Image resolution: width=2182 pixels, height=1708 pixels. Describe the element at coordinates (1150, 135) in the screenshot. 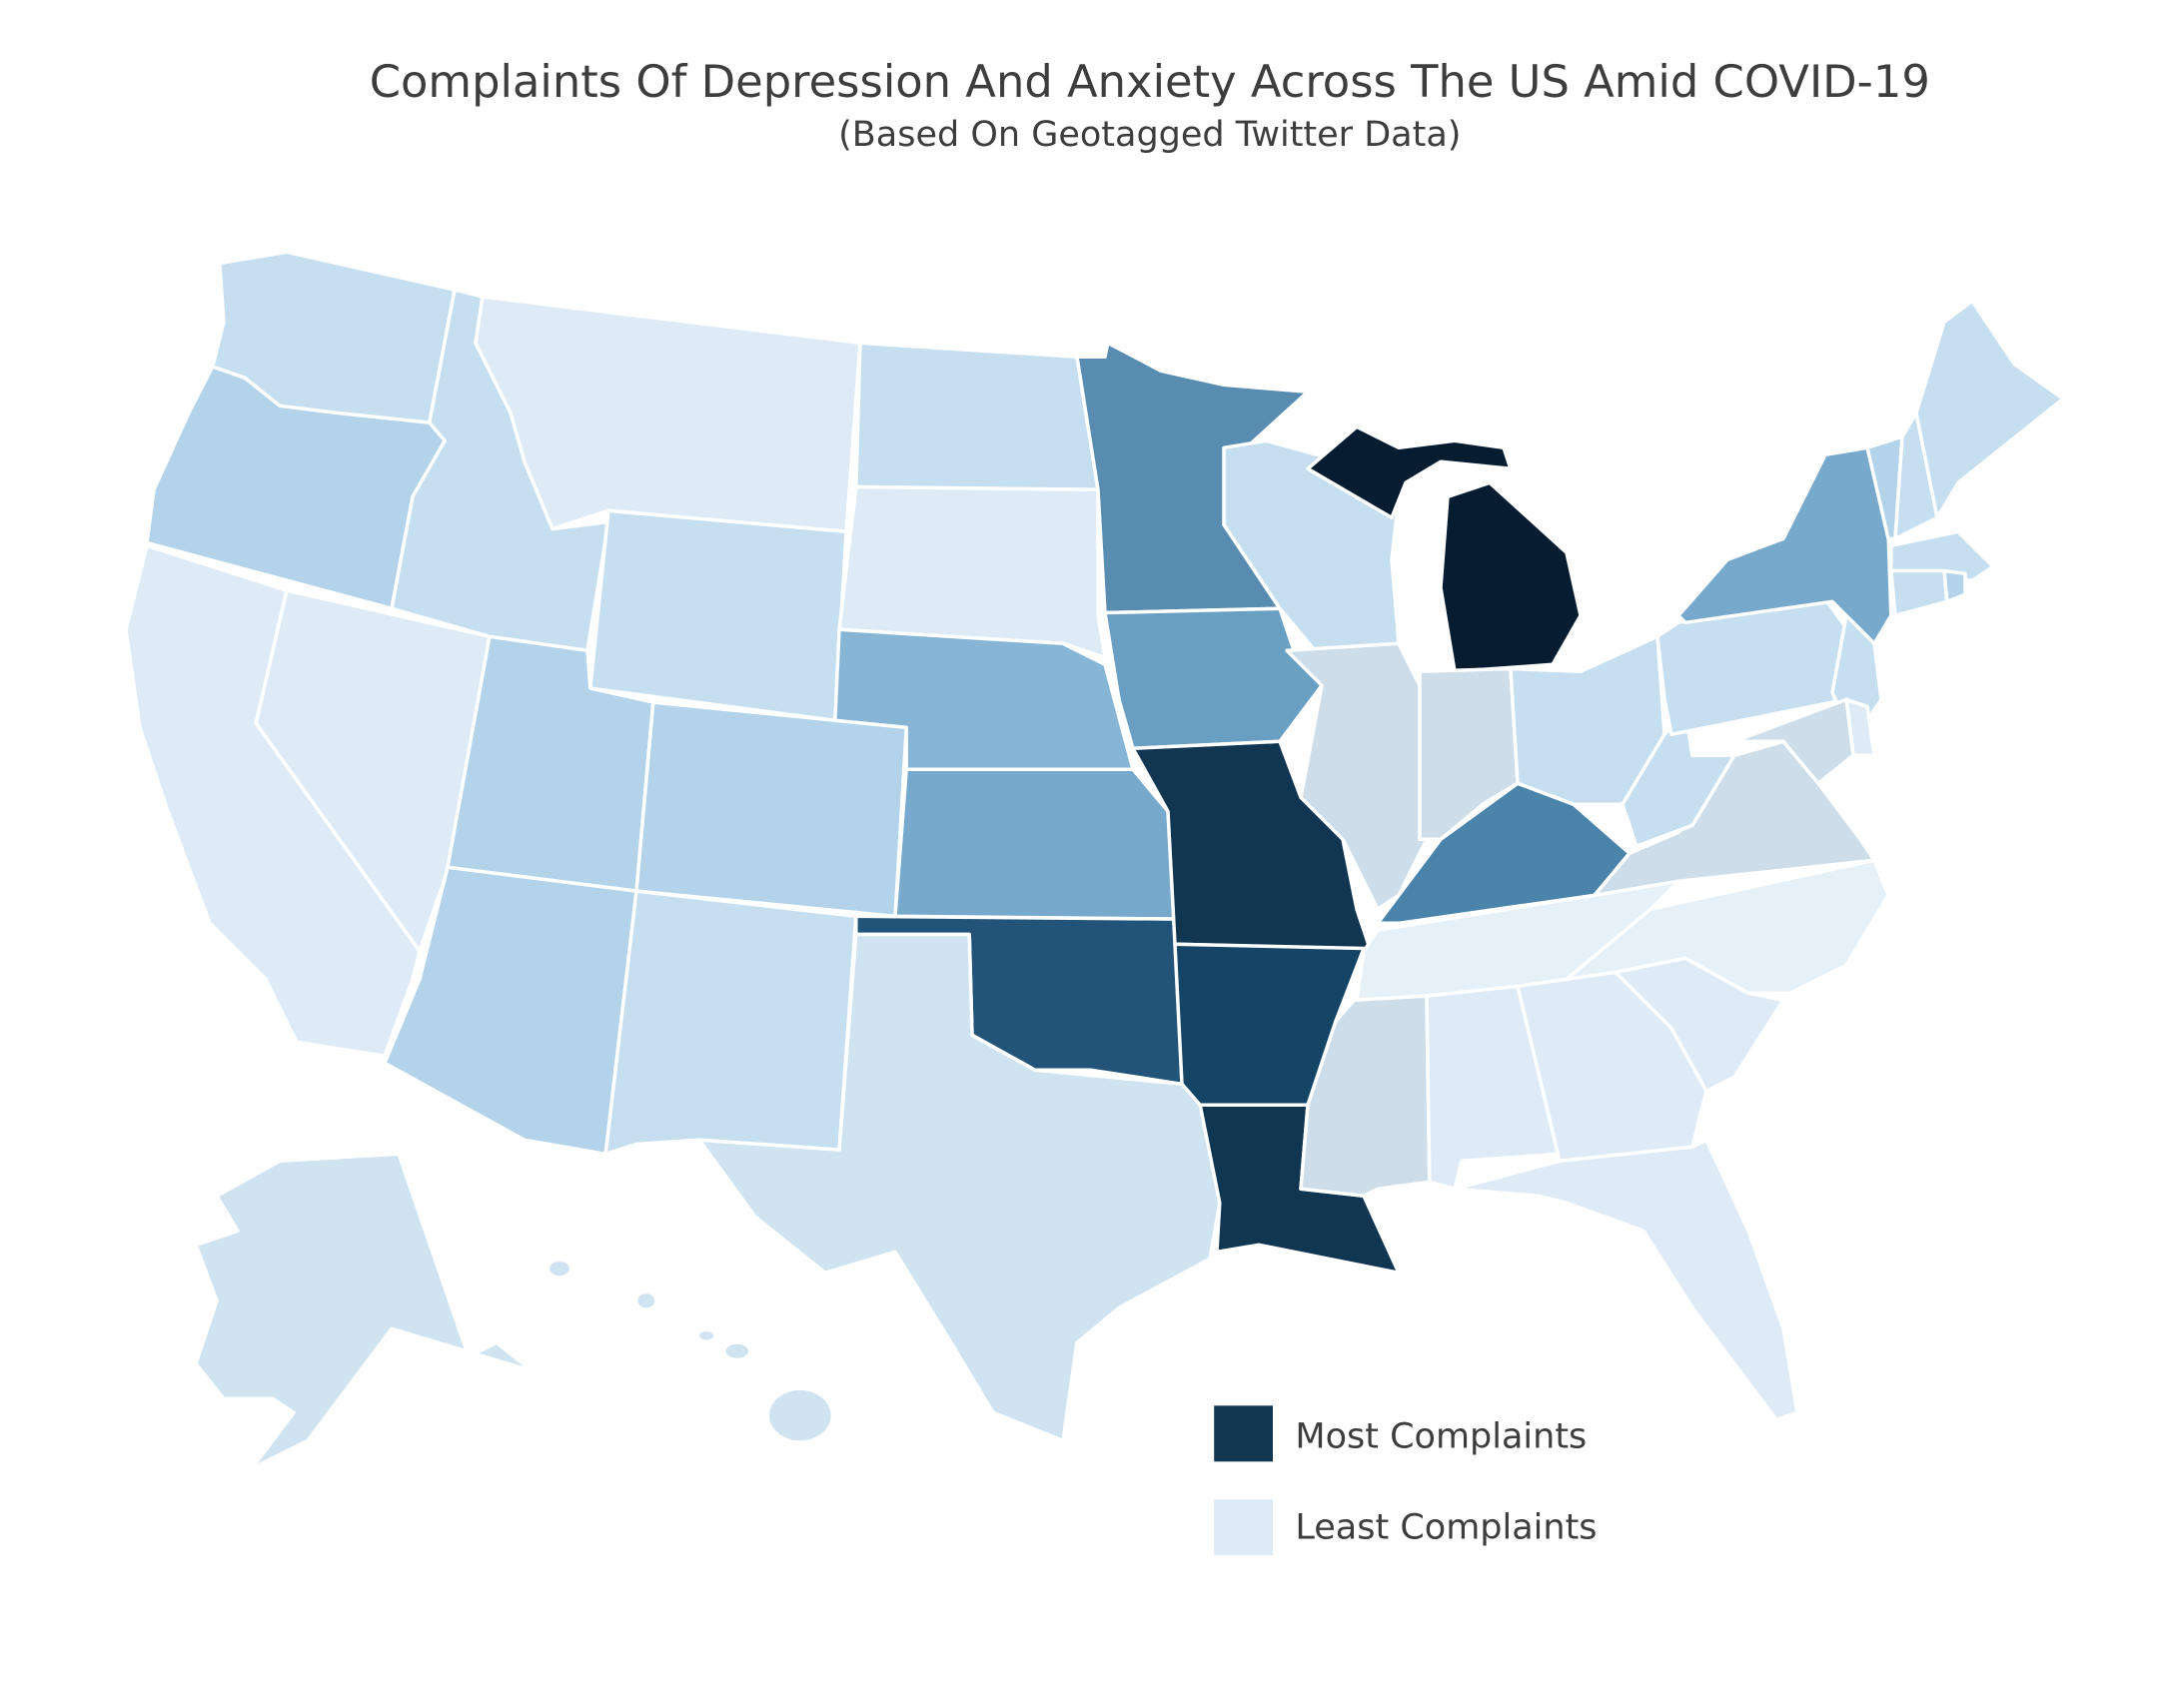

I see `chart-subtitle: (Based On Geotagged Twitter Data)` at that location.